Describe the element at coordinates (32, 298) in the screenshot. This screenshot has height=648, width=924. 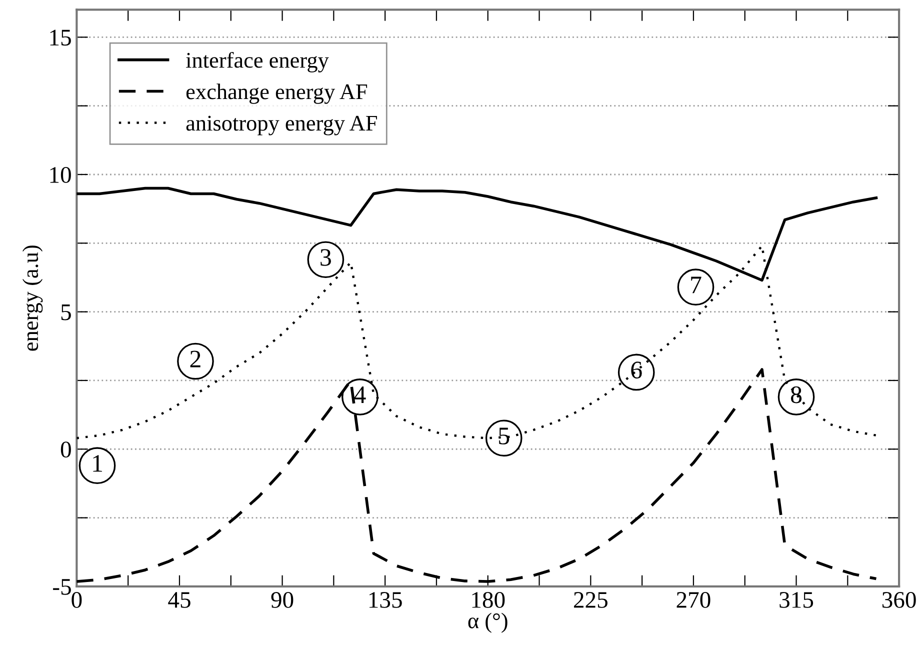
I see `y-axis-title: energy (a.u)` at that location.